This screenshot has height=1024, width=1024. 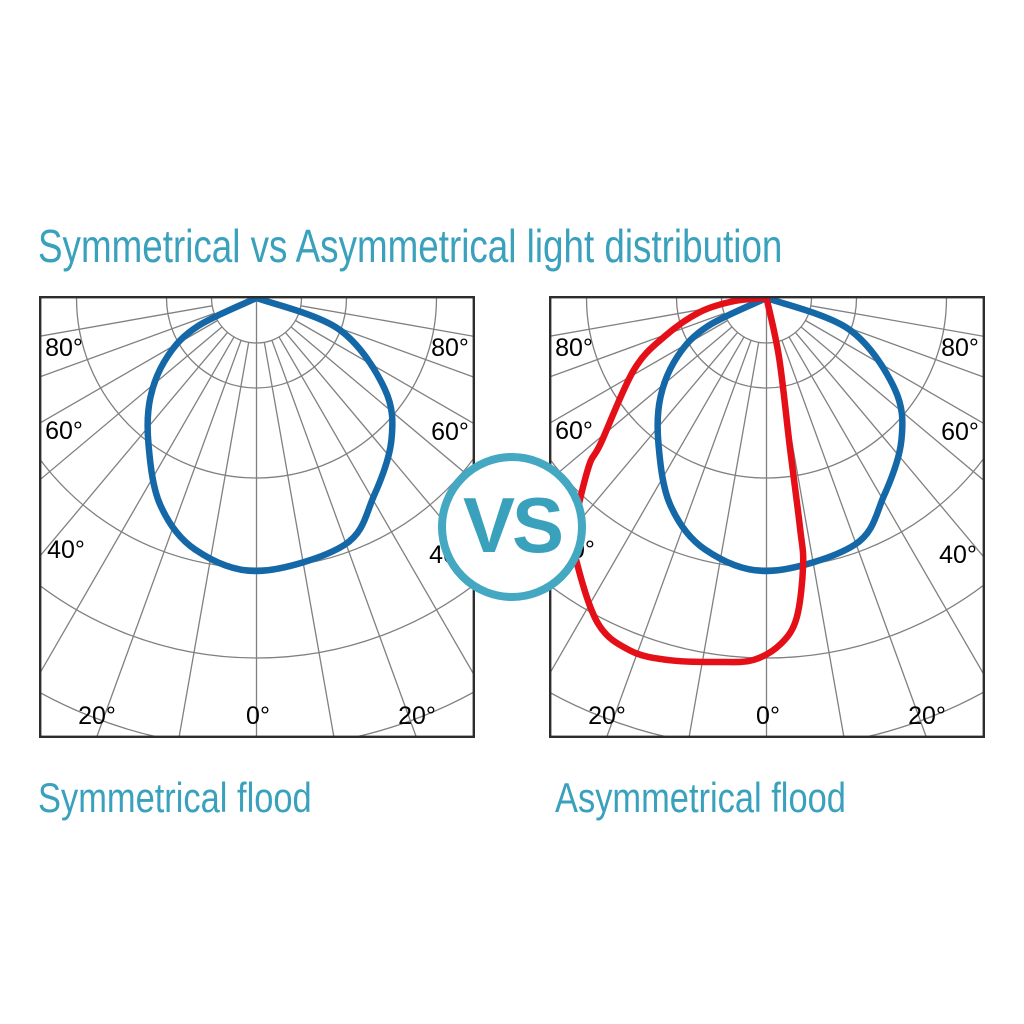 What do you see at coordinates (700, 797) in the screenshot?
I see `caption-asymmetrical-flood: Asymmetrical flood` at bounding box center [700, 797].